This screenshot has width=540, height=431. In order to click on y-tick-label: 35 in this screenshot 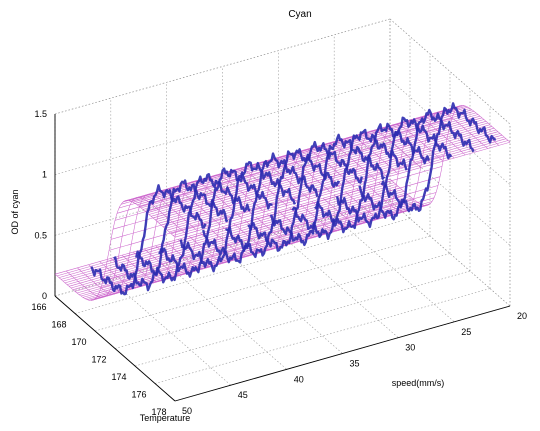, I will do `click(354, 364)`.